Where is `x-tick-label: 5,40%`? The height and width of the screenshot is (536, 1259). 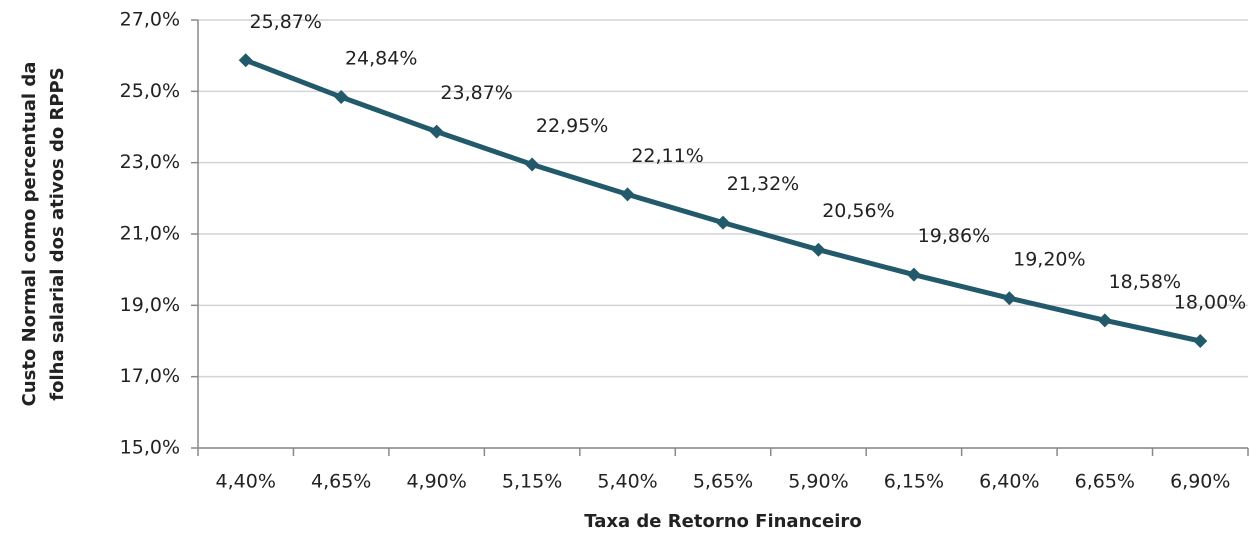
x-tick-label: 5,40% is located at coordinates (627, 482).